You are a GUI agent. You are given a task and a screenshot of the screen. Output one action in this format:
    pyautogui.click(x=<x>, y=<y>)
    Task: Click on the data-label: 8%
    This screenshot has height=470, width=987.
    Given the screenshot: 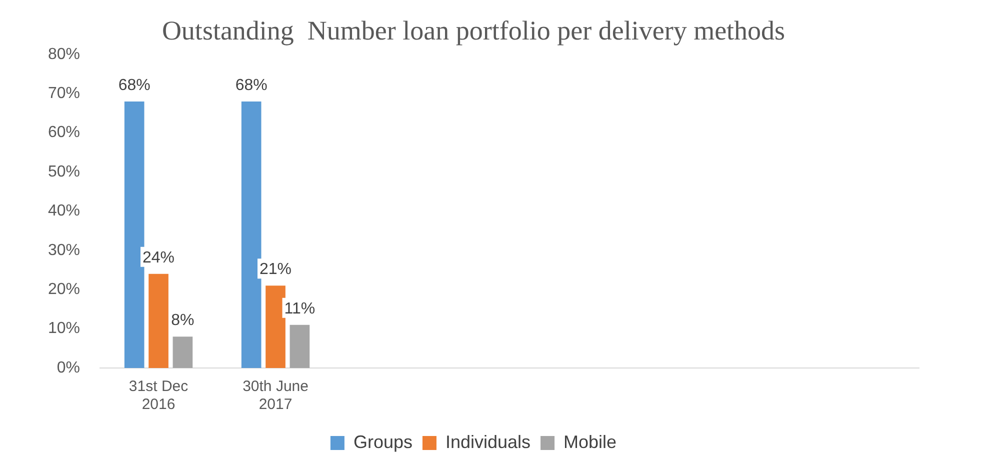 What is the action you would take?
    pyautogui.click(x=182, y=321)
    